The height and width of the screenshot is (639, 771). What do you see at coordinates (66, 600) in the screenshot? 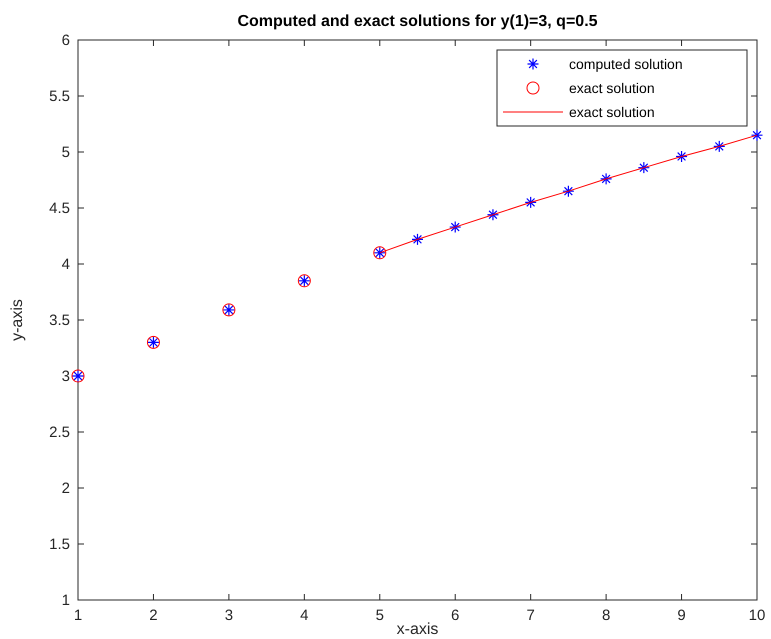
I see `y-tick-label: 1` at bounding box center [66, 600].